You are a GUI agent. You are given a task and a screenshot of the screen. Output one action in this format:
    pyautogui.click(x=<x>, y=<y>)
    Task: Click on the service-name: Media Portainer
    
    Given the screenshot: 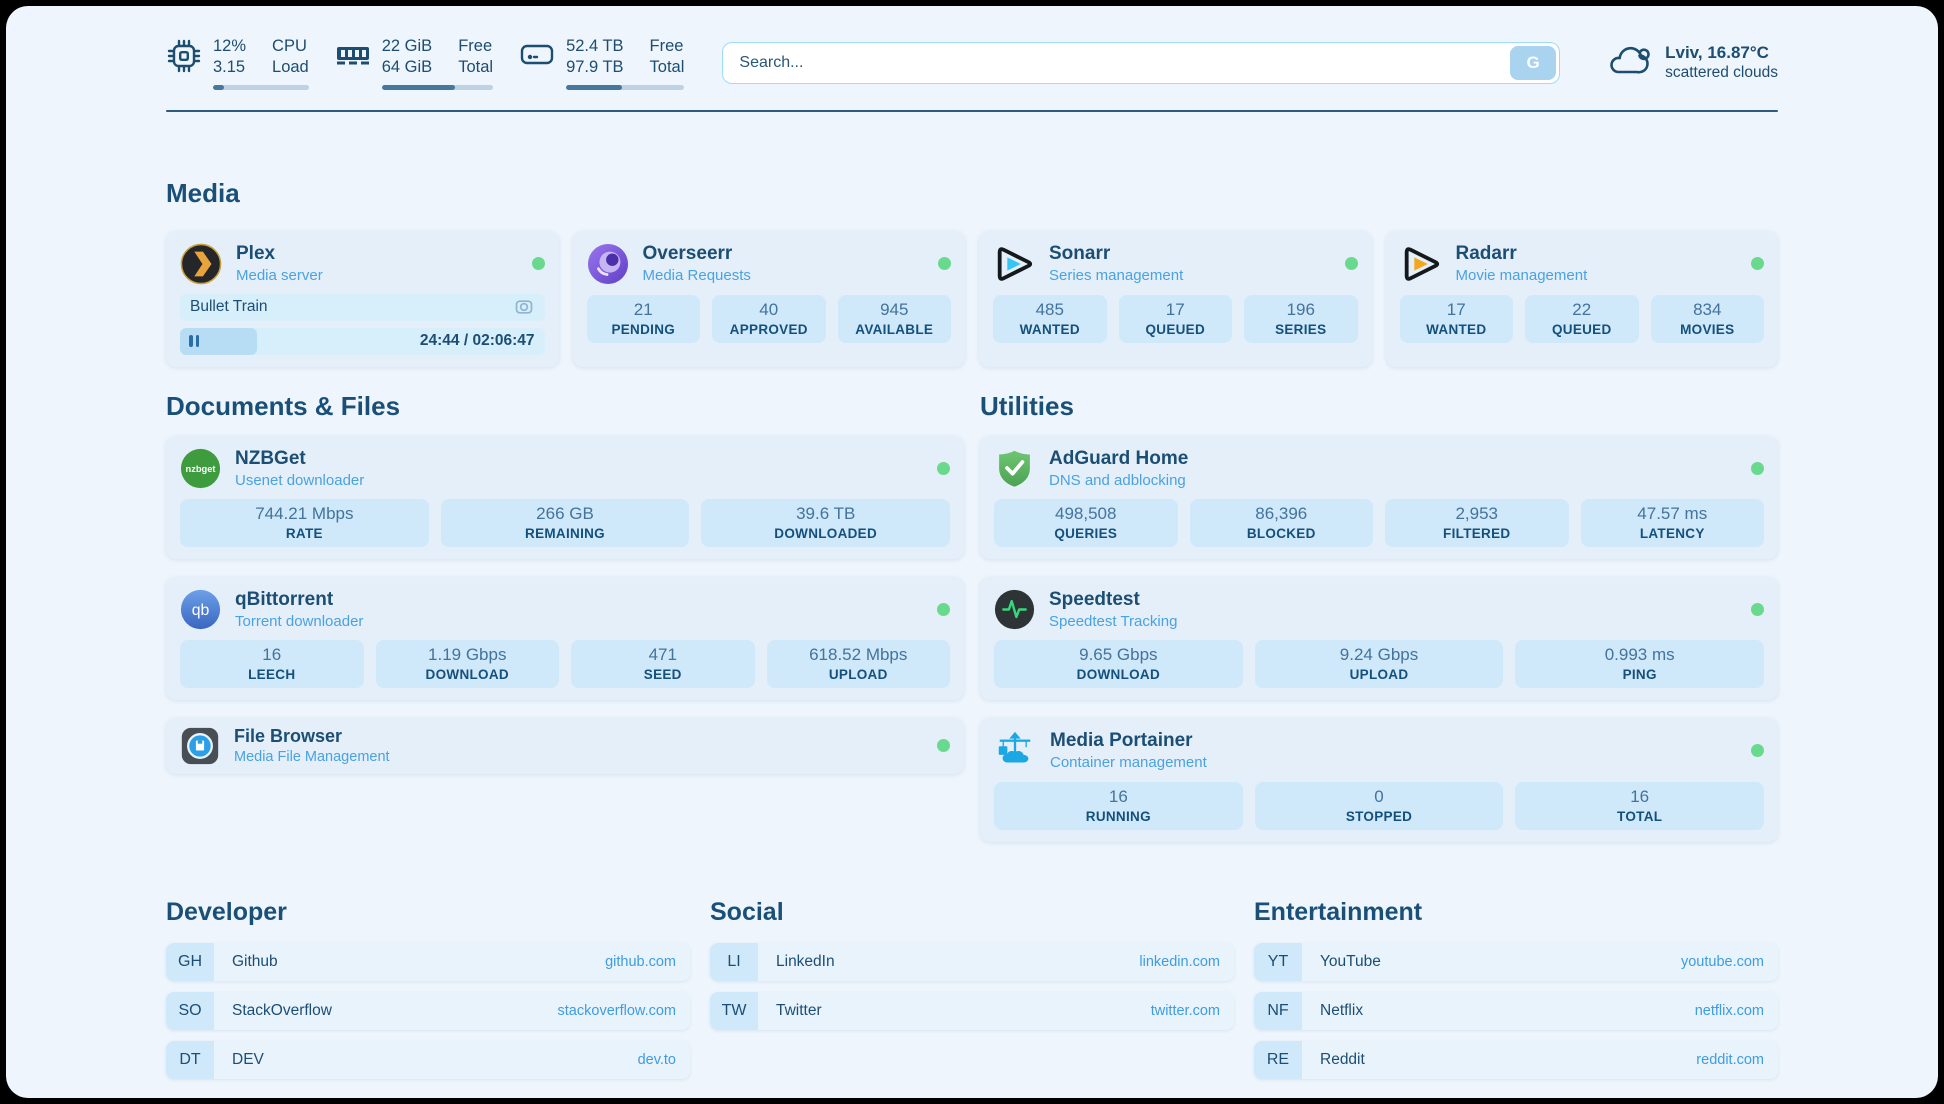 What is the action you would take?
    pyautogui.click(x=1121, y=741)
    